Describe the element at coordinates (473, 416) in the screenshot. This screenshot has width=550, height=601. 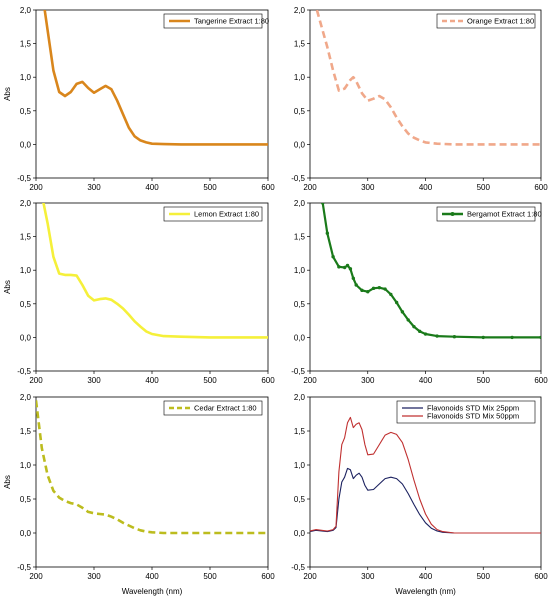
I see `legend-label: Flavonoids STD Mix 50ppm` at that location.